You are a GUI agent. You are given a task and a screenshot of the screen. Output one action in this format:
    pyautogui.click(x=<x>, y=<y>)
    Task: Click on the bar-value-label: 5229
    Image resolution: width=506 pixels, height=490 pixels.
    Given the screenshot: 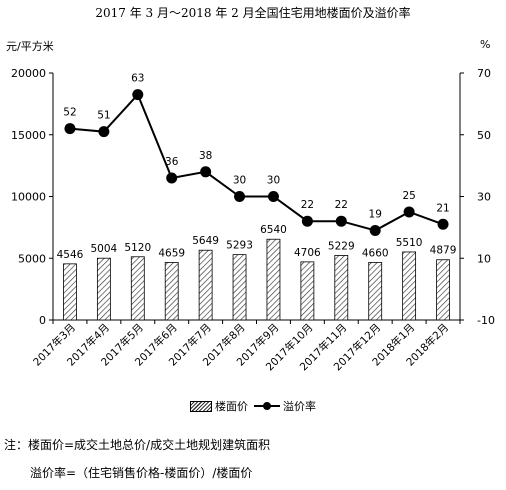 What is the action you would take?
    pyautogui.click(x=341, y=246)
    